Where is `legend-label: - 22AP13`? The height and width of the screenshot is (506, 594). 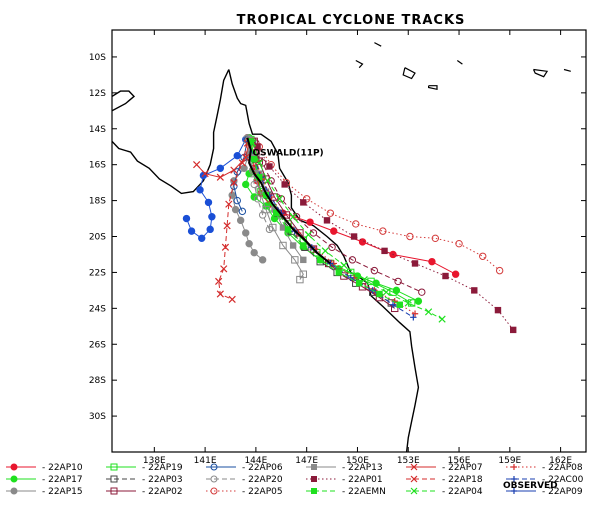 legend-label: - 22AP13 is located at coordinates (362, 468).